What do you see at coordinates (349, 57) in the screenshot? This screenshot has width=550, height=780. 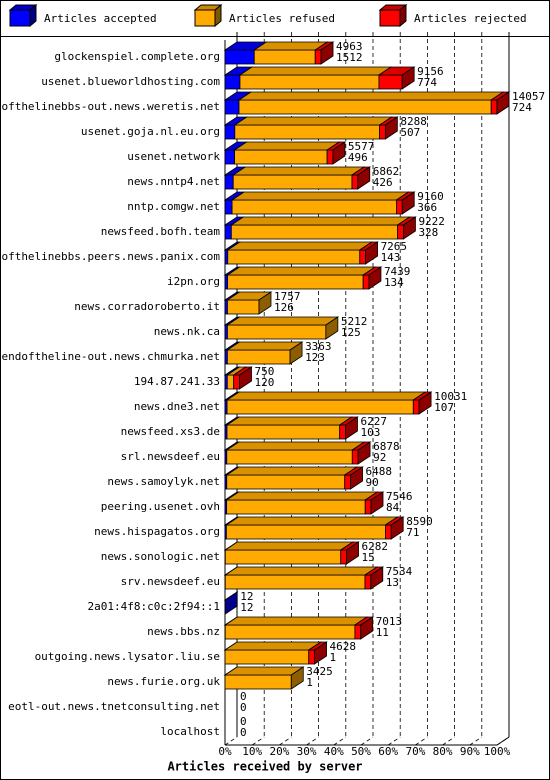 I see `accepted-label: 1512` at bounding box center [349, 57].